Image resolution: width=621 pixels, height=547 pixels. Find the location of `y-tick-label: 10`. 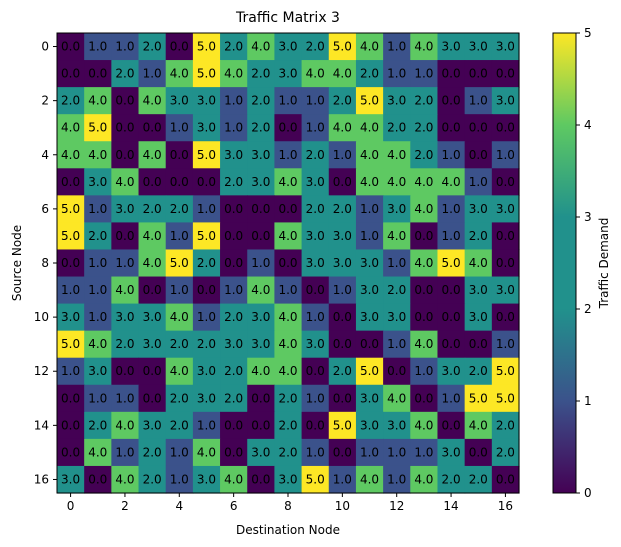

y-tick-label: 10 is located at coordinates (41, 317).